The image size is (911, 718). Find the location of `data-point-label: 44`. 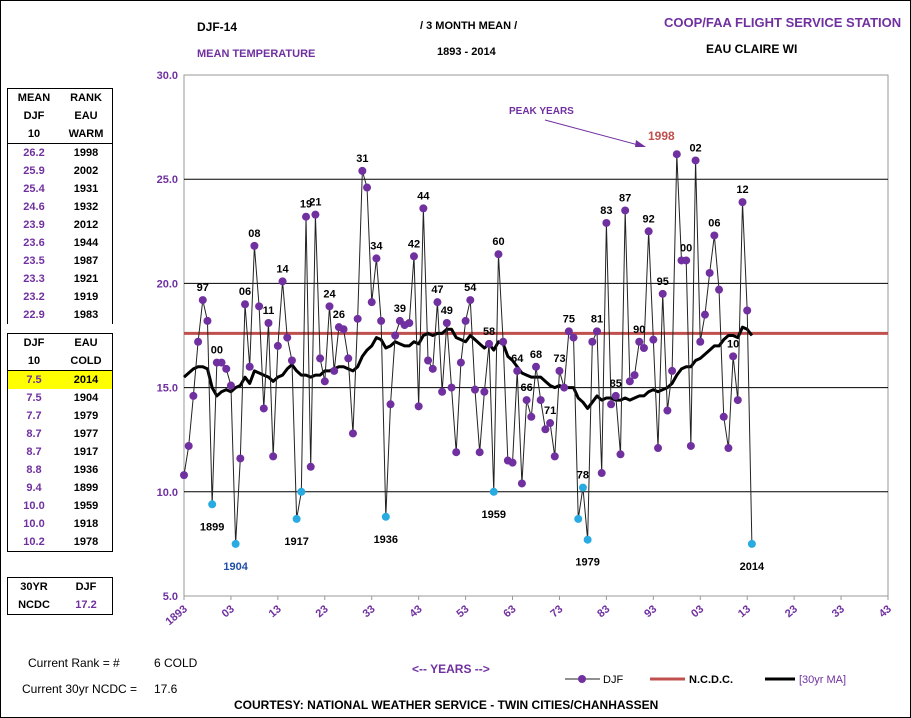

data-point-label: 44 is located at coordinates (423, 196).